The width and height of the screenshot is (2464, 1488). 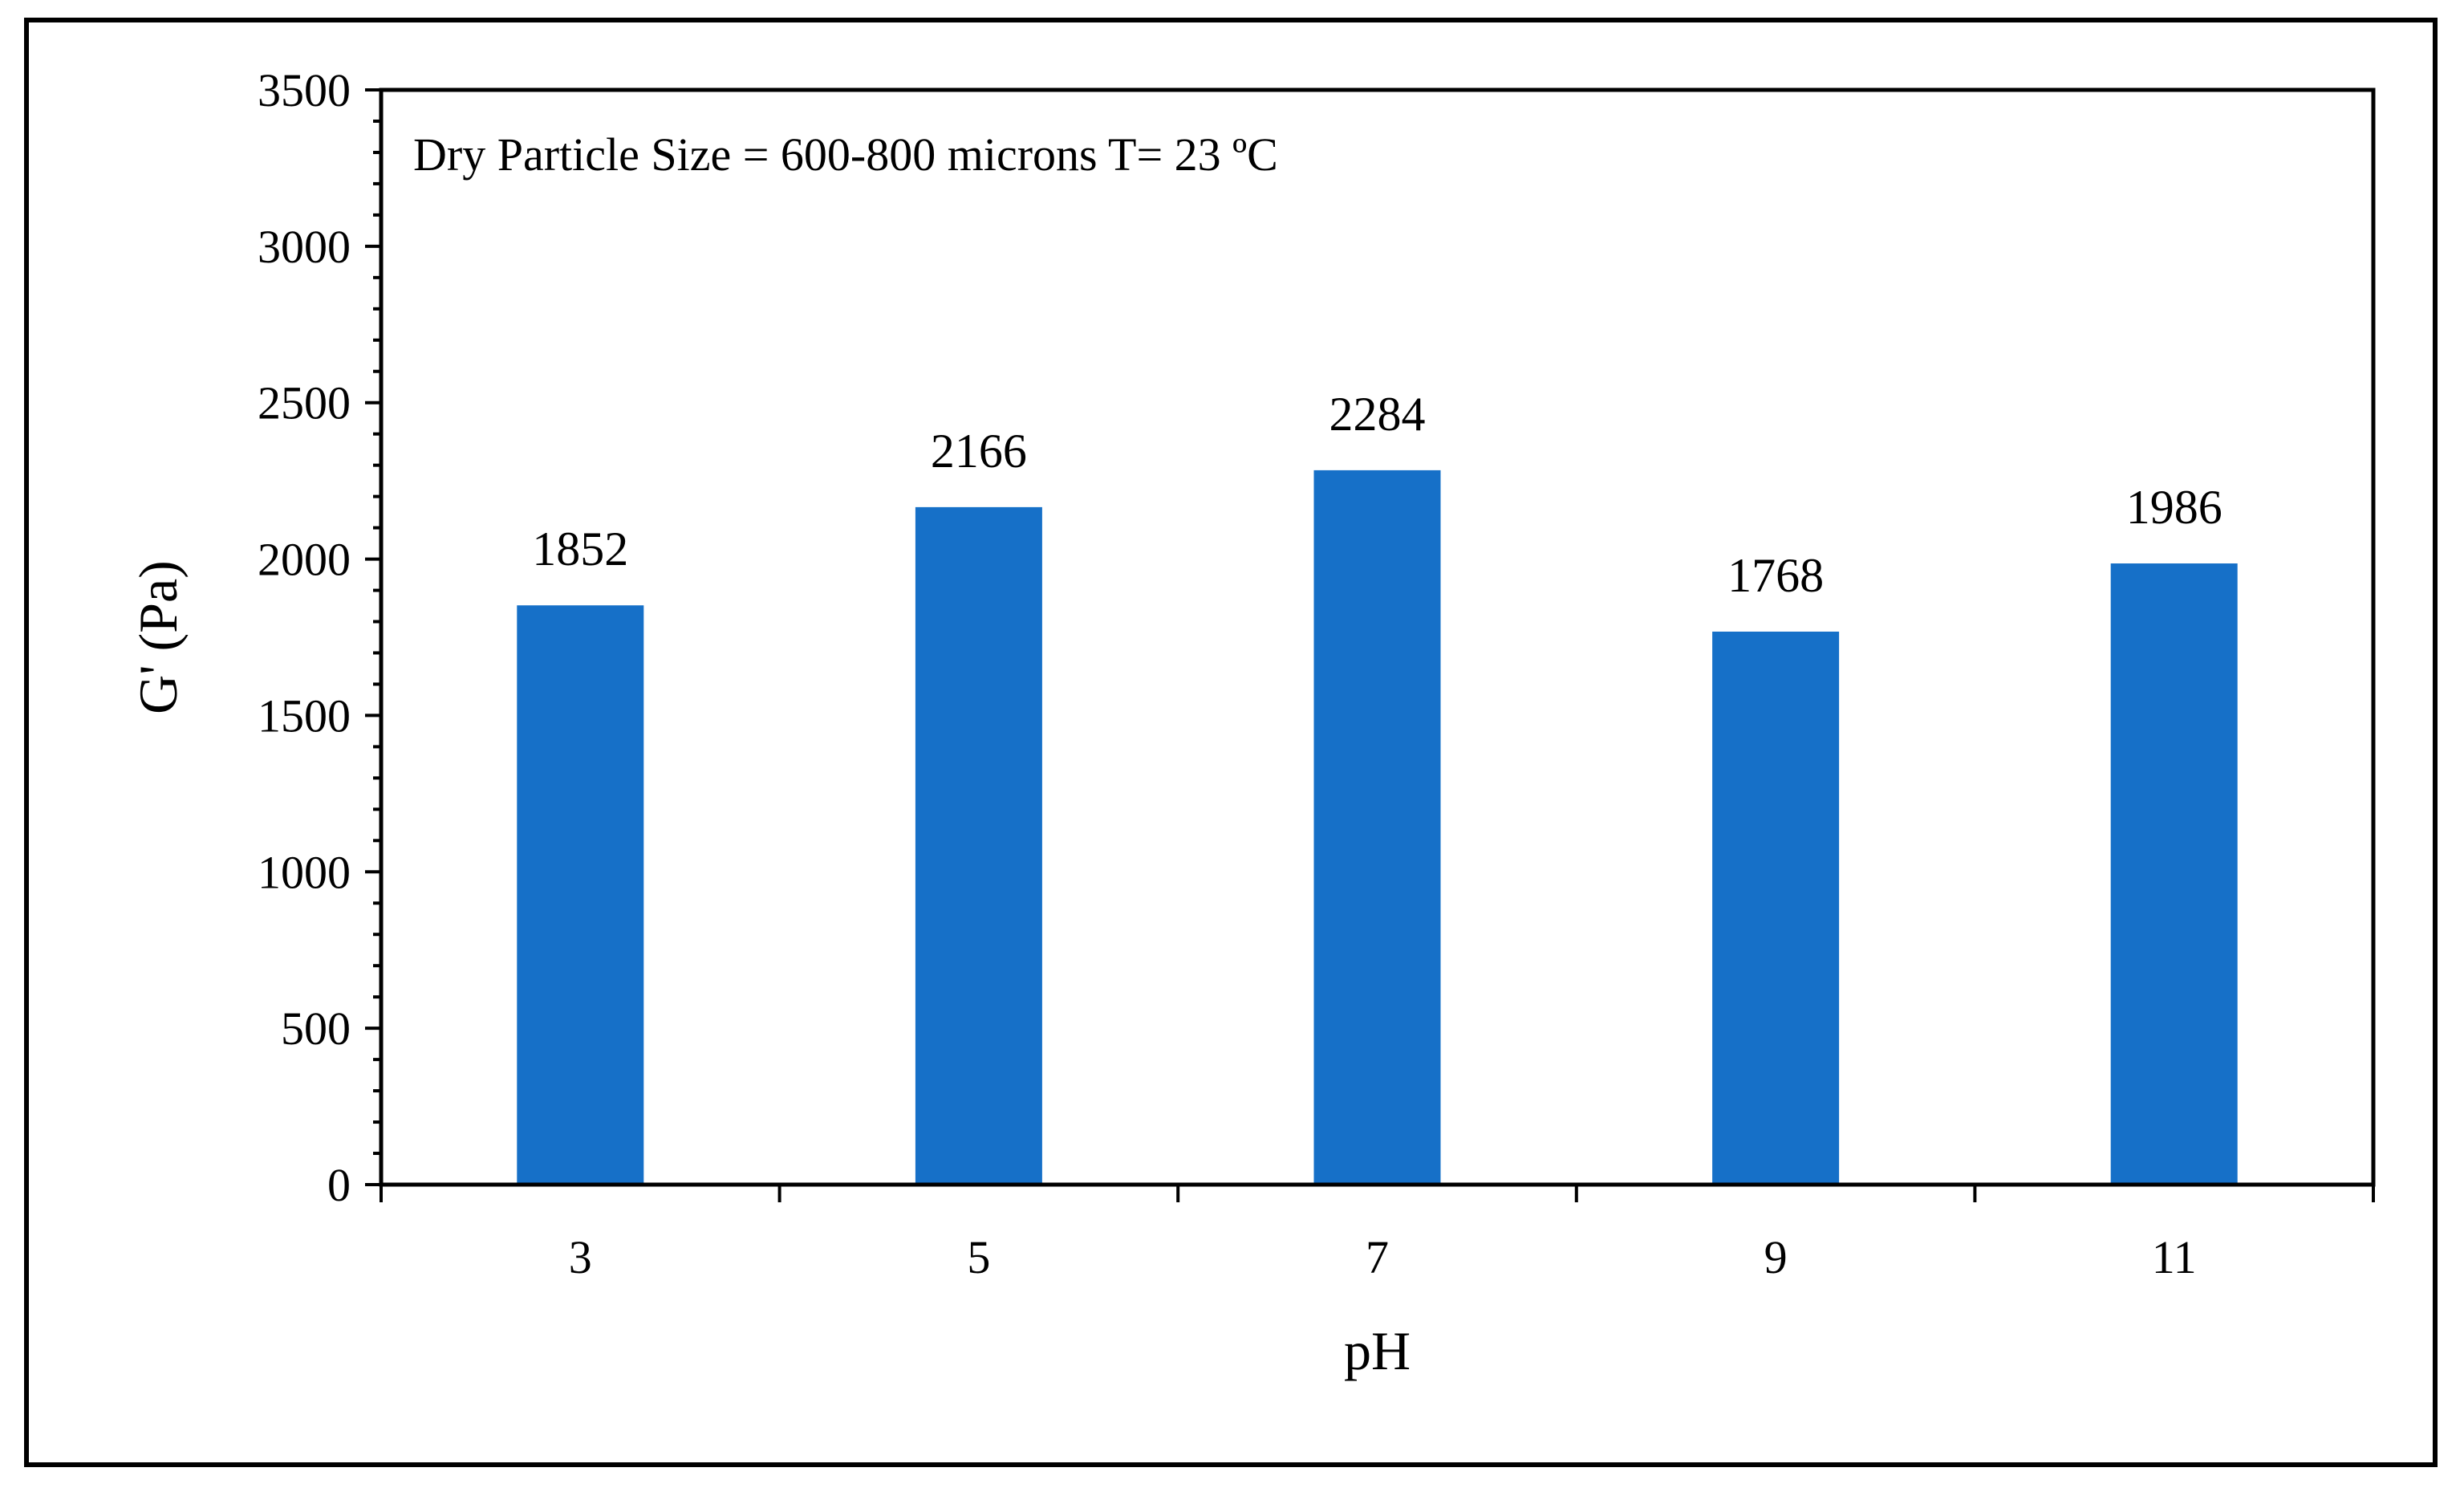 What do you see at coordinates (1377, 414) in the screenshot?
I see `data-label-ph-7: 2284` at bounding box center [1377, 414].